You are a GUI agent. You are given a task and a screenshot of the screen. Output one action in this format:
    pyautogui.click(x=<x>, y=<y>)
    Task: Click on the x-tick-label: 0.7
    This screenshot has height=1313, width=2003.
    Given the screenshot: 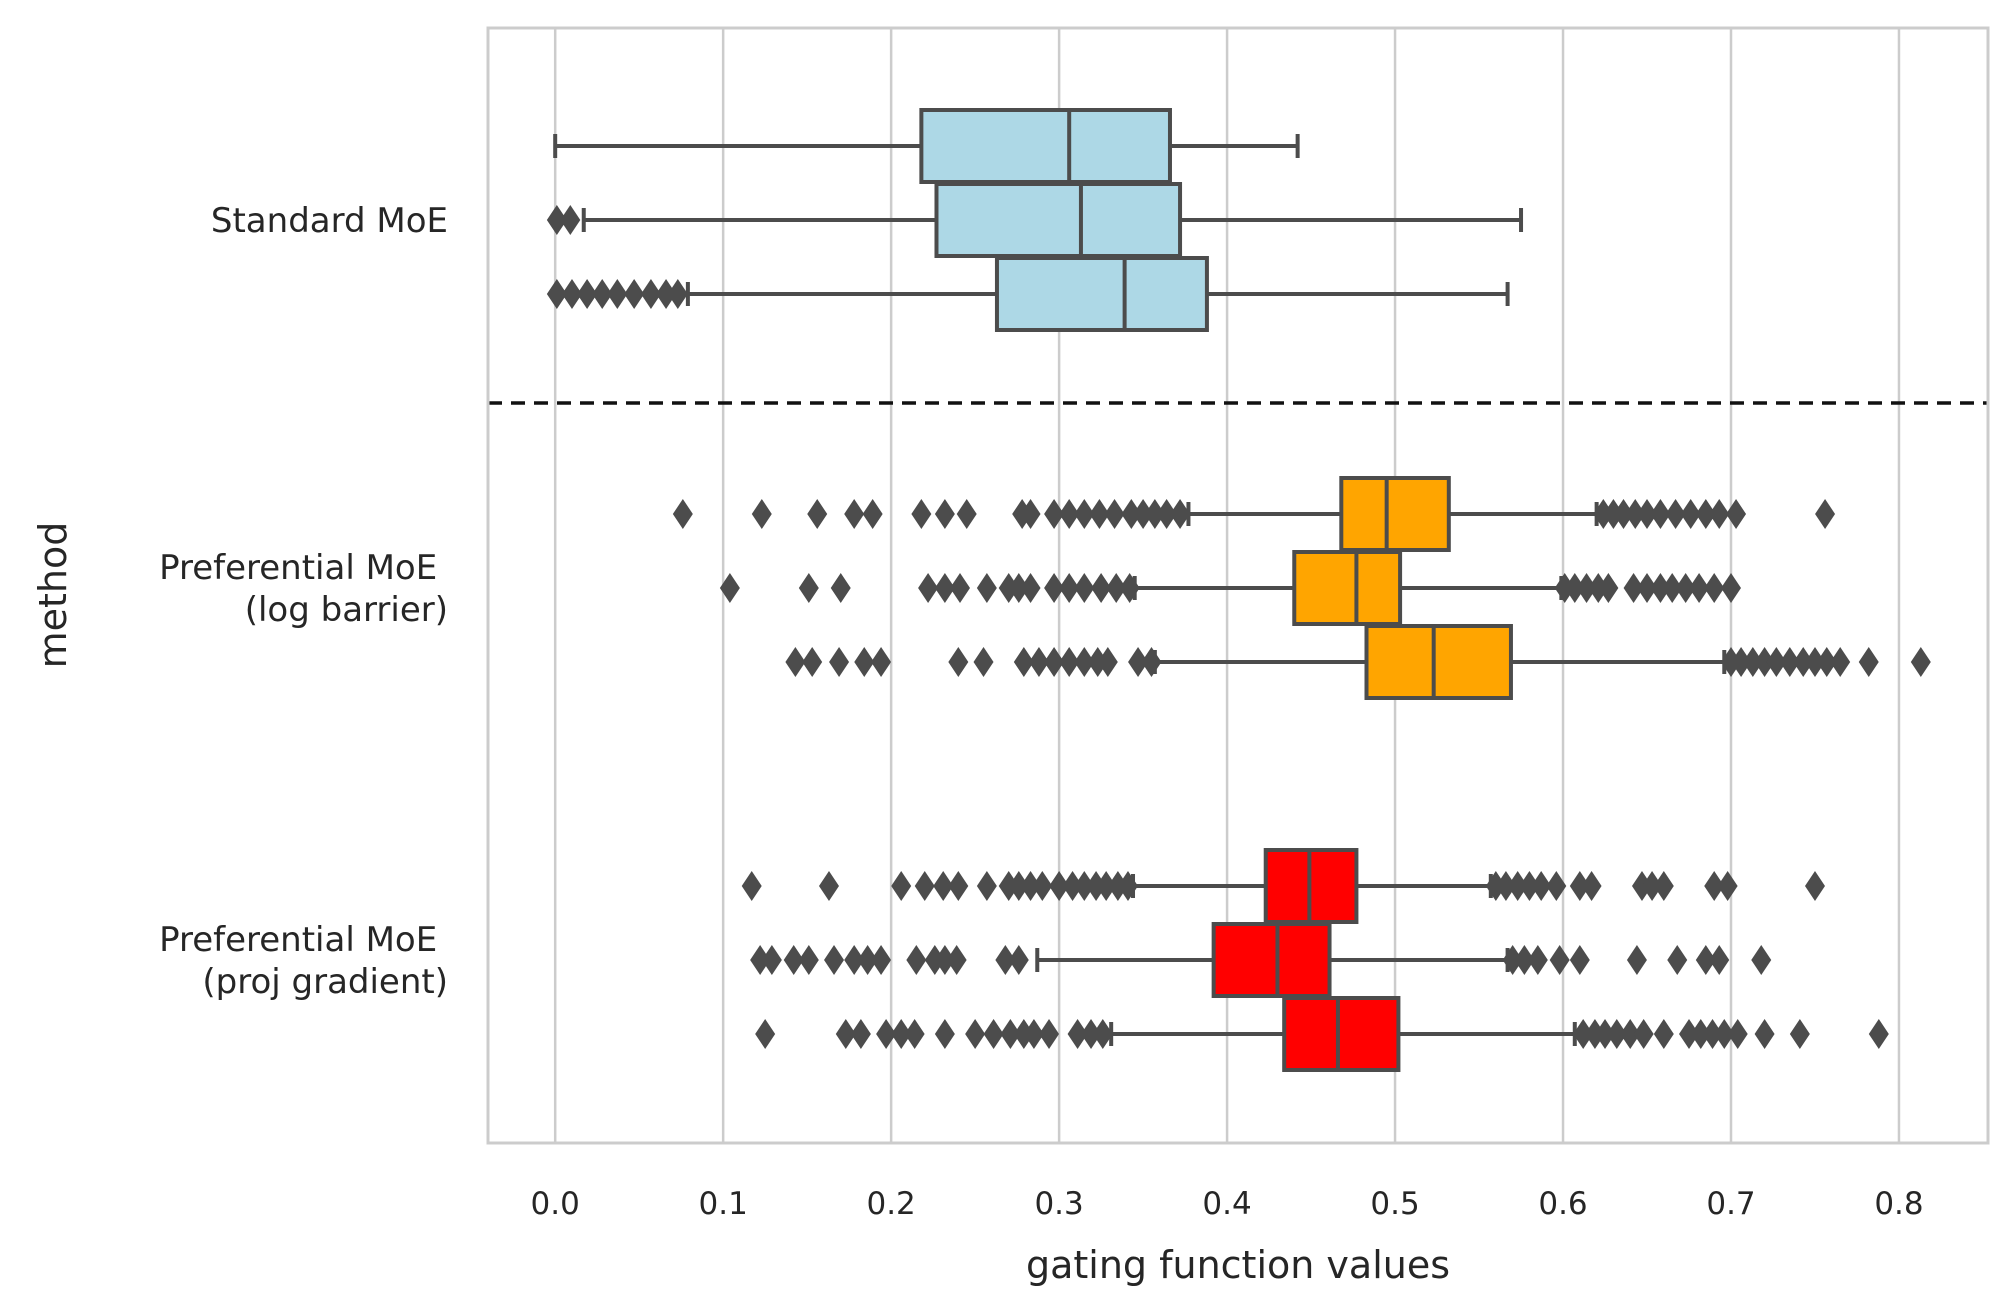 What is the action you would take?
    pyautogui.click(x=1730, y=1204)
    